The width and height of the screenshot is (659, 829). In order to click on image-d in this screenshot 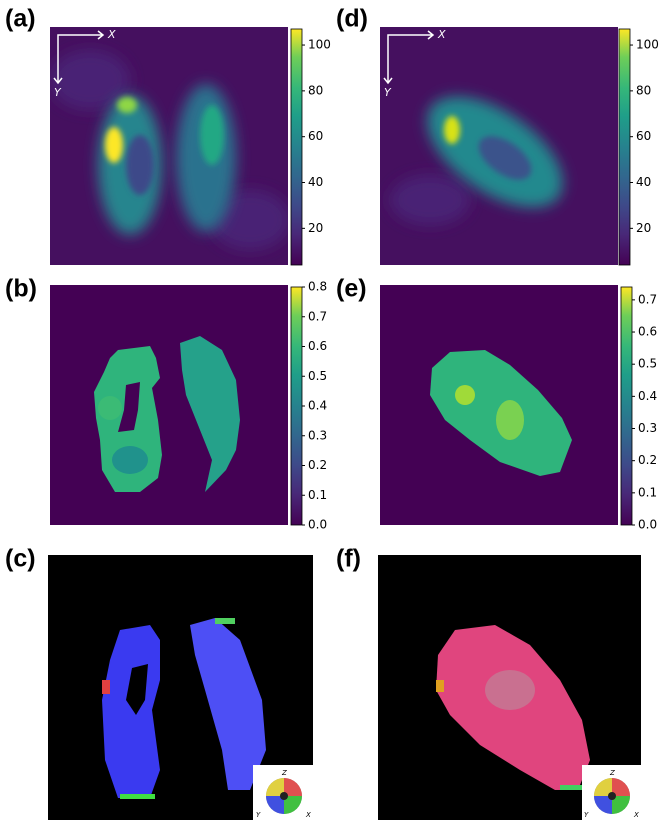, I will do `click(499, 146)`.